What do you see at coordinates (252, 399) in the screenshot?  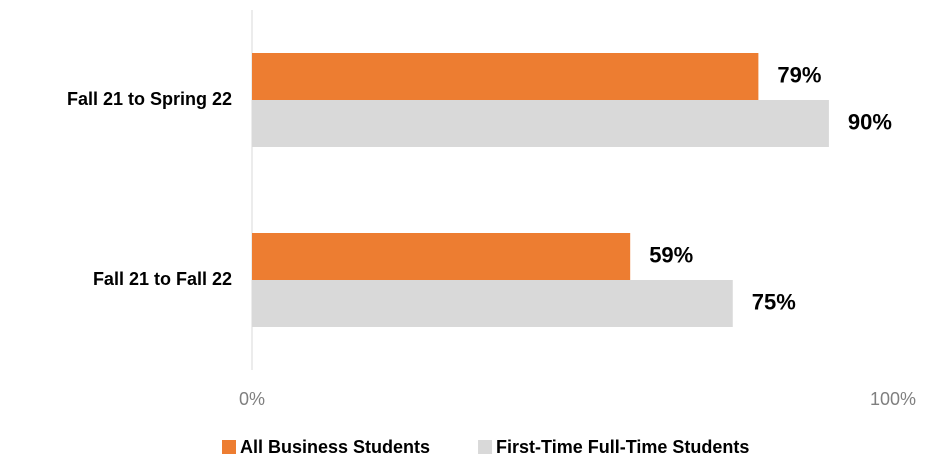 I see `x-tick-label: 0%` at bounding box center [252, 399].